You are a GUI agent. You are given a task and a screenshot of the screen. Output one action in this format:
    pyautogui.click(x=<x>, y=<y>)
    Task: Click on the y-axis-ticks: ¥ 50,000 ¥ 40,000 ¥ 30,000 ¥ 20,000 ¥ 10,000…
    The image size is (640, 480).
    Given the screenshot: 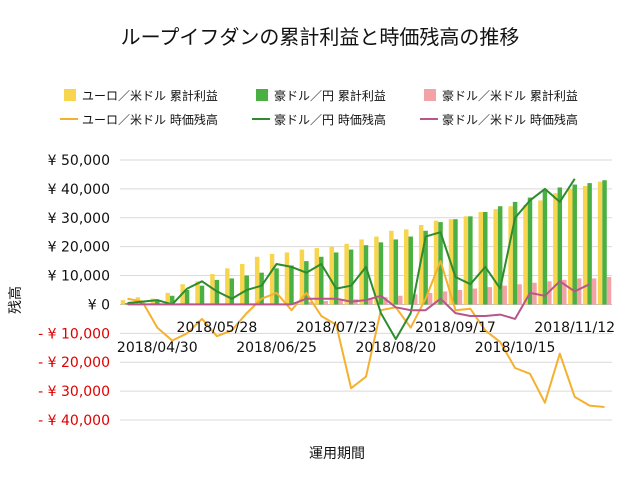 What is the action you would take?
    pyautogui.click(x=74, y=291)
    